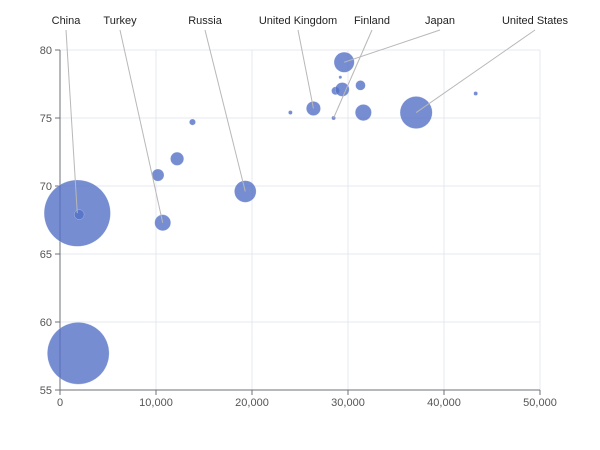 Image resolution: width=600 pixels, height=450 pixels. I want to click on x-tick-label: 0, so click(60, 403).